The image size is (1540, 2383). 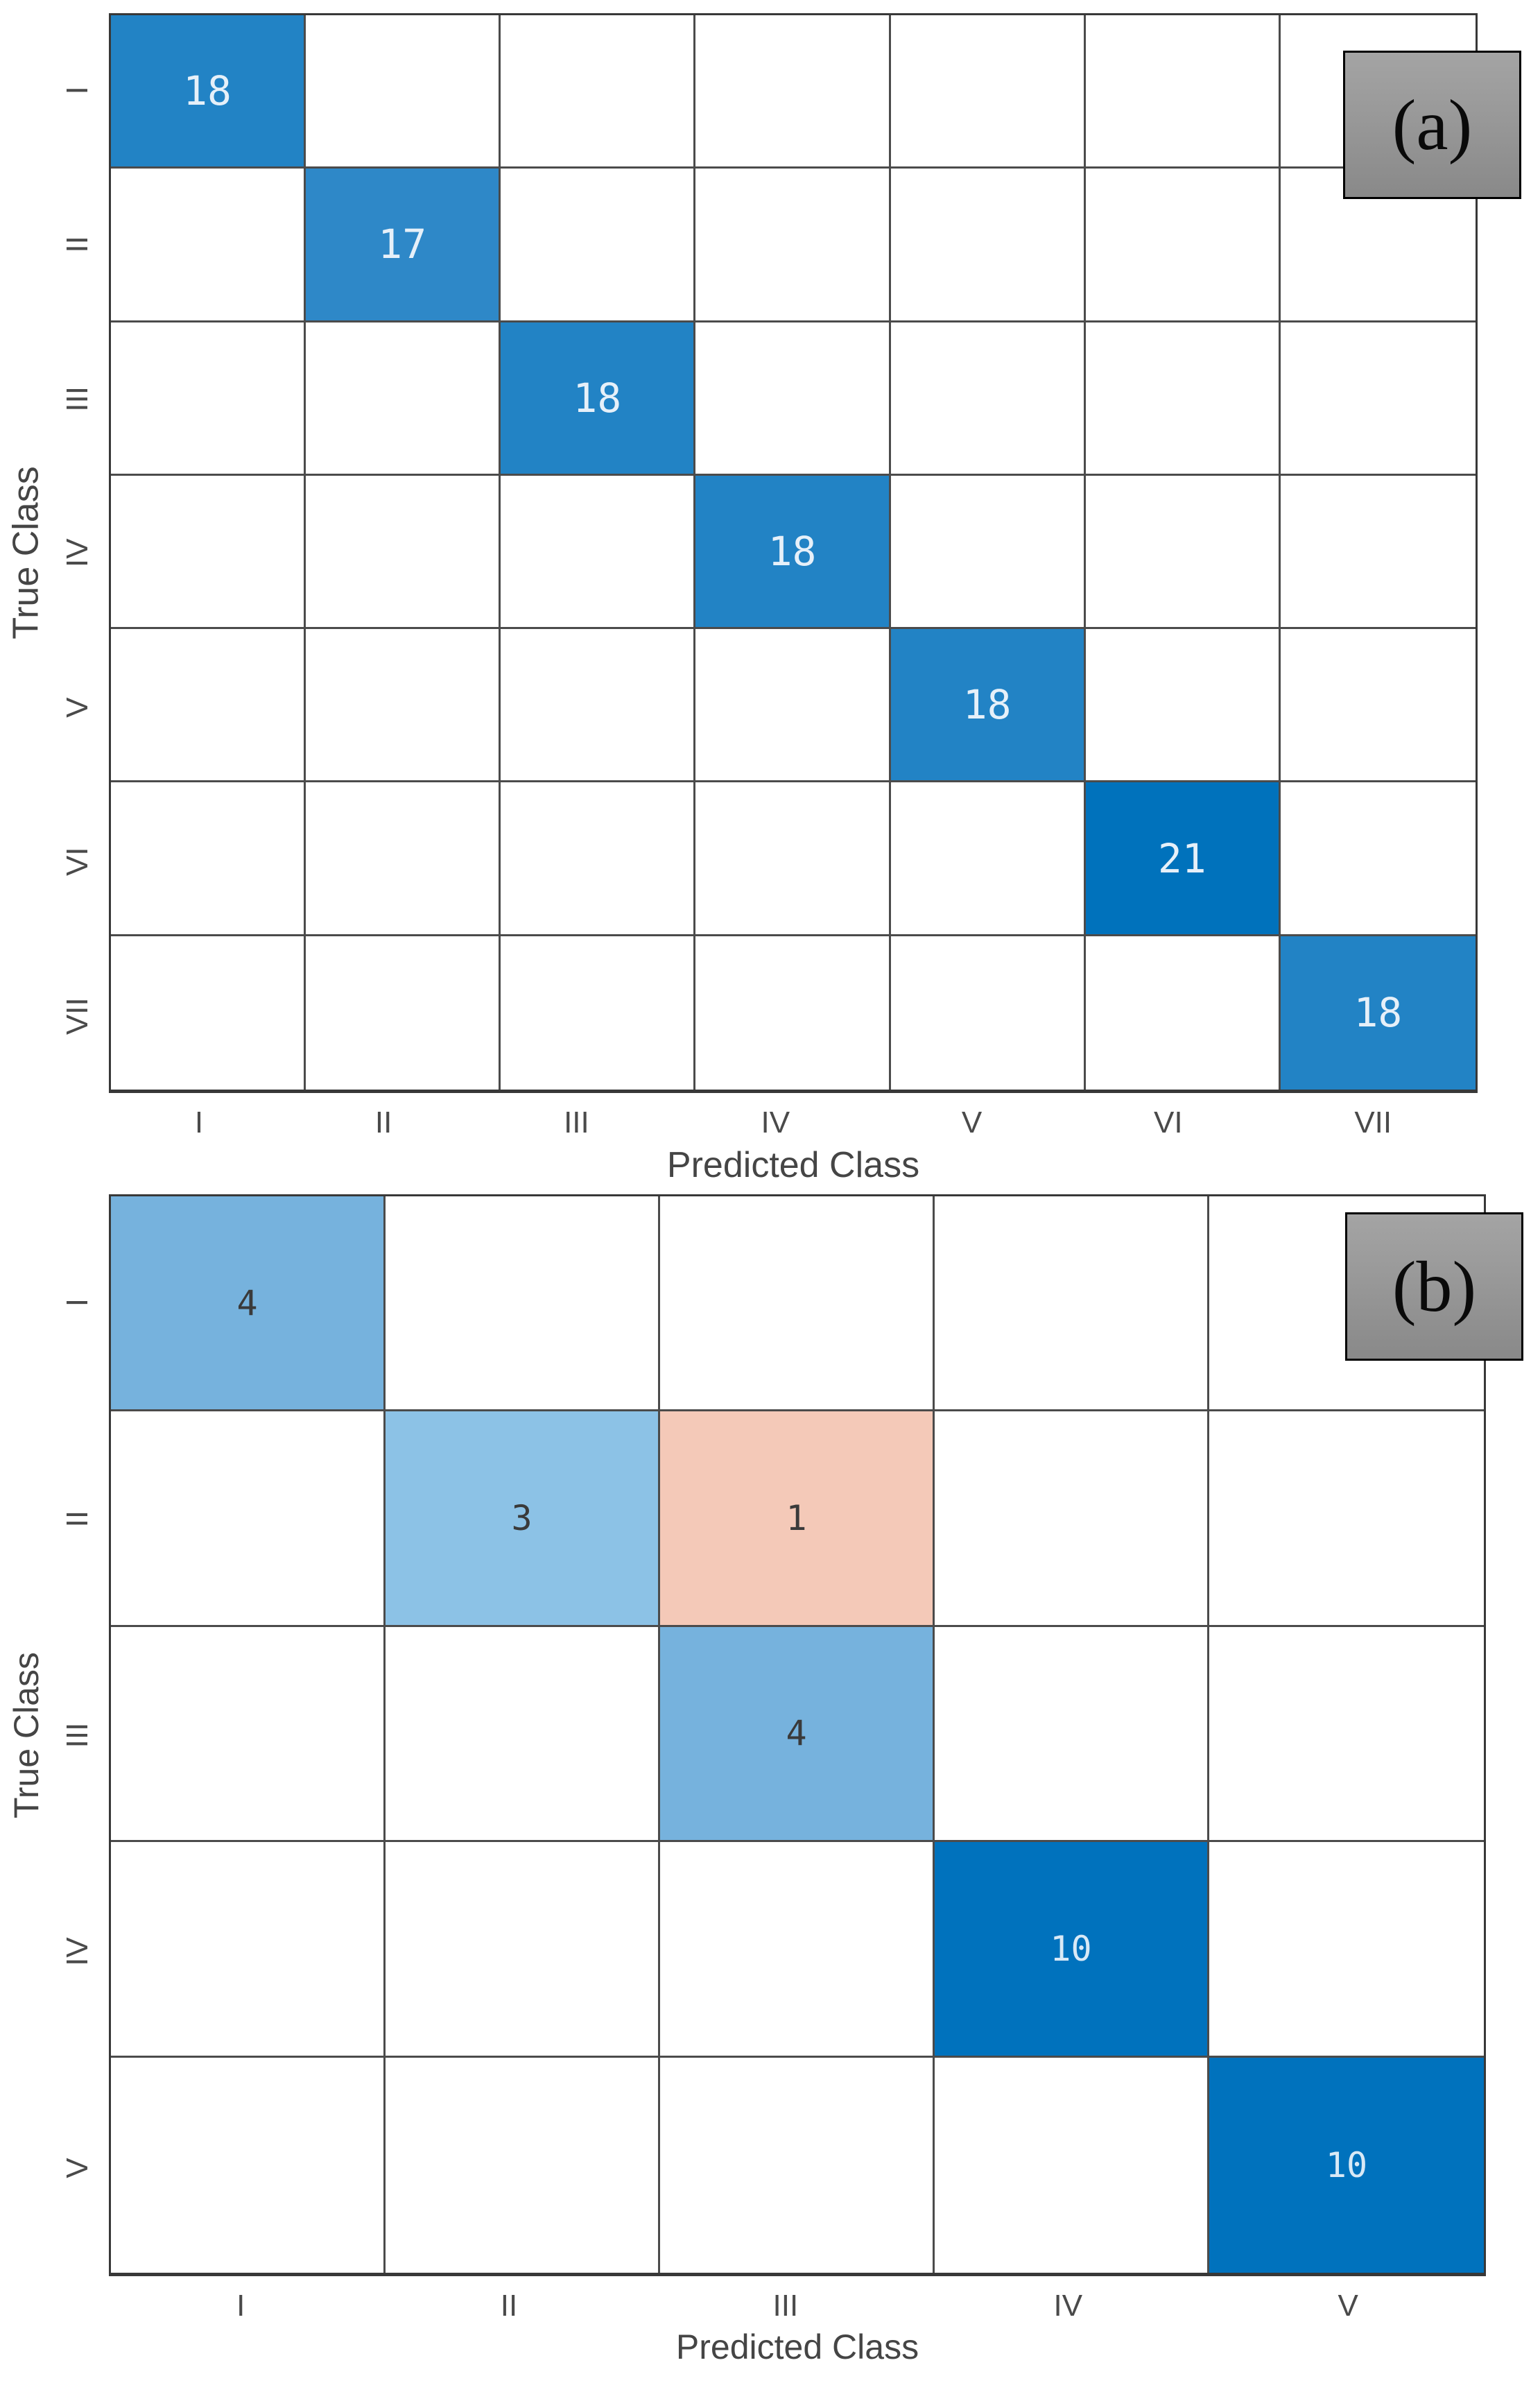 What do you see at coordinates (403, 245) in the screenshot?
I see `matrix-cell: 17` at bounding box center [403, 245].